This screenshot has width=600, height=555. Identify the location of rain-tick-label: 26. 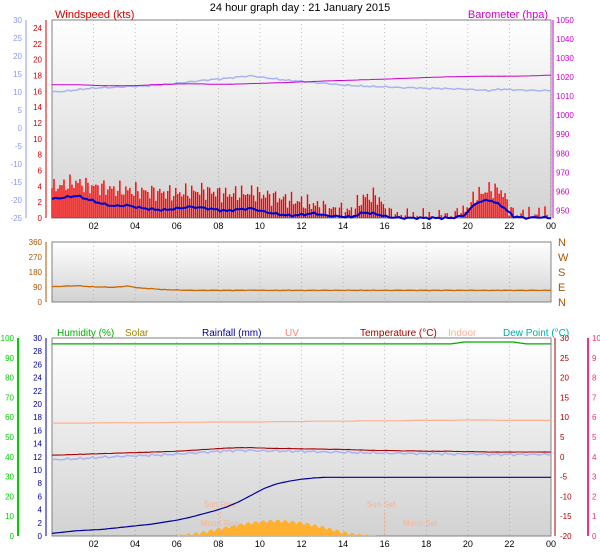
(37, 364).